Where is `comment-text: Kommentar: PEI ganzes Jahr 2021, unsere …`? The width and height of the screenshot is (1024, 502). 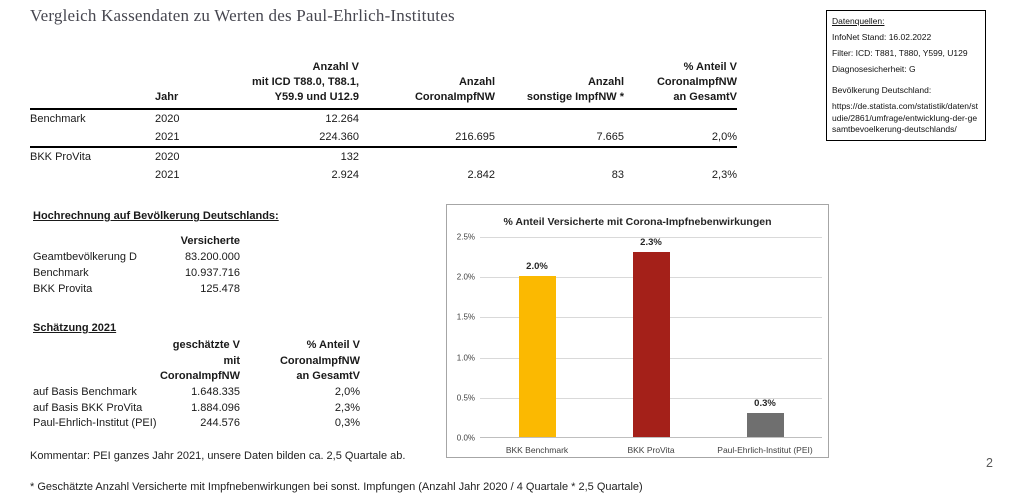
comment-text: Kommentar: PEI ganzes Jahr 2021, unsere … is located at coordinates (218, 456).